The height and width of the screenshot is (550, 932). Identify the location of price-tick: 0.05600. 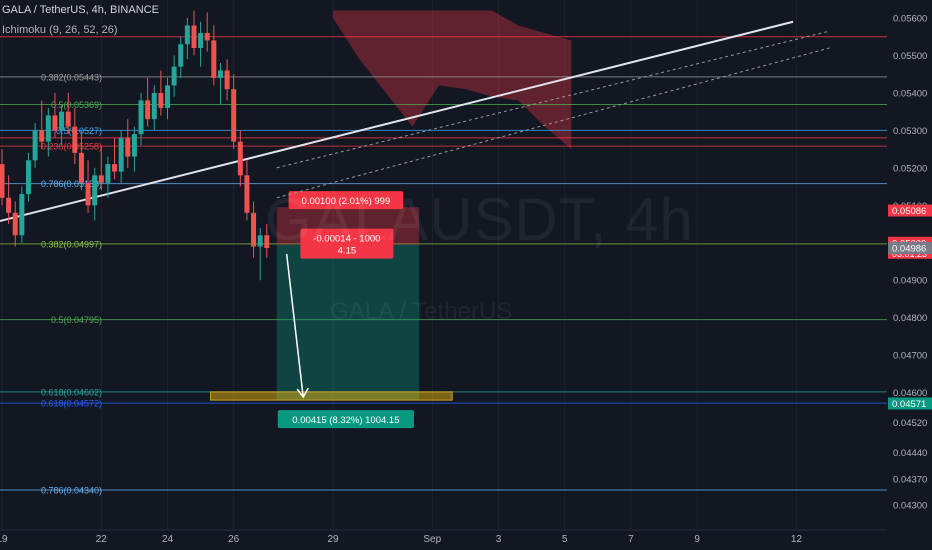
(910, 19).